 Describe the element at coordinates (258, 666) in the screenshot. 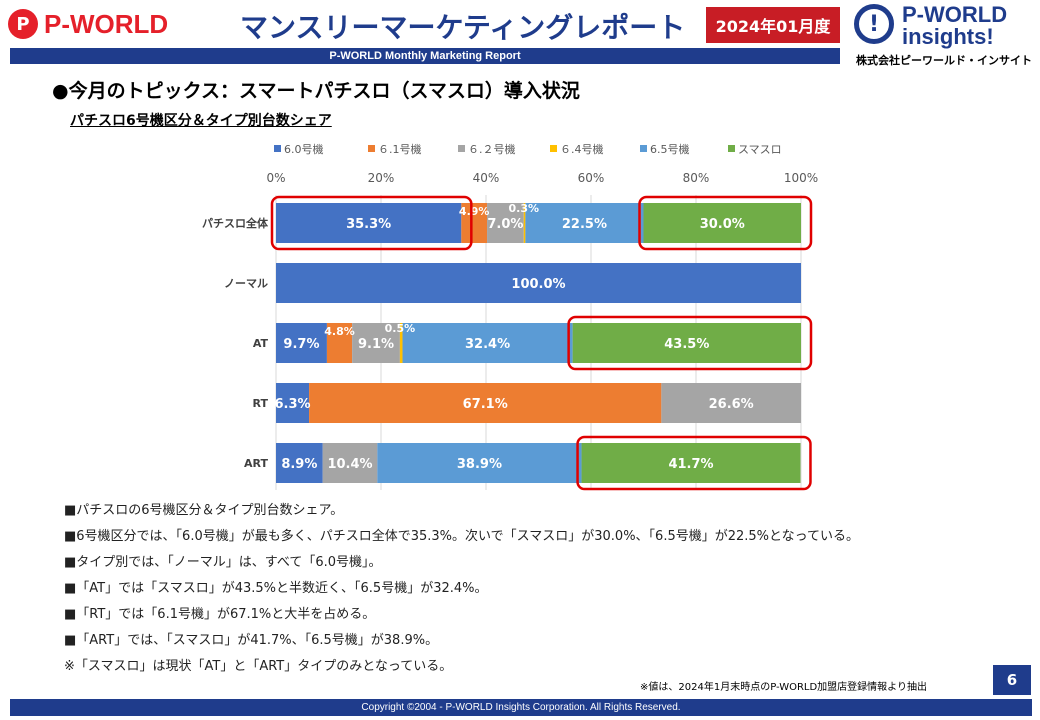

I see `note-7: ※「スマスロ」は現状「AT」と「ART」タイプのみとなっている。` at that location.